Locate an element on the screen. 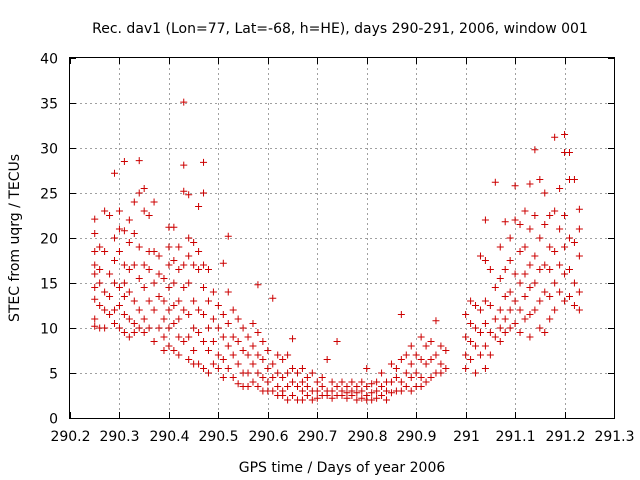 Image resolution: width=640 pixels, height=480 pixels. x-tick-label: 290.4 is located at coordinates (169, 437).